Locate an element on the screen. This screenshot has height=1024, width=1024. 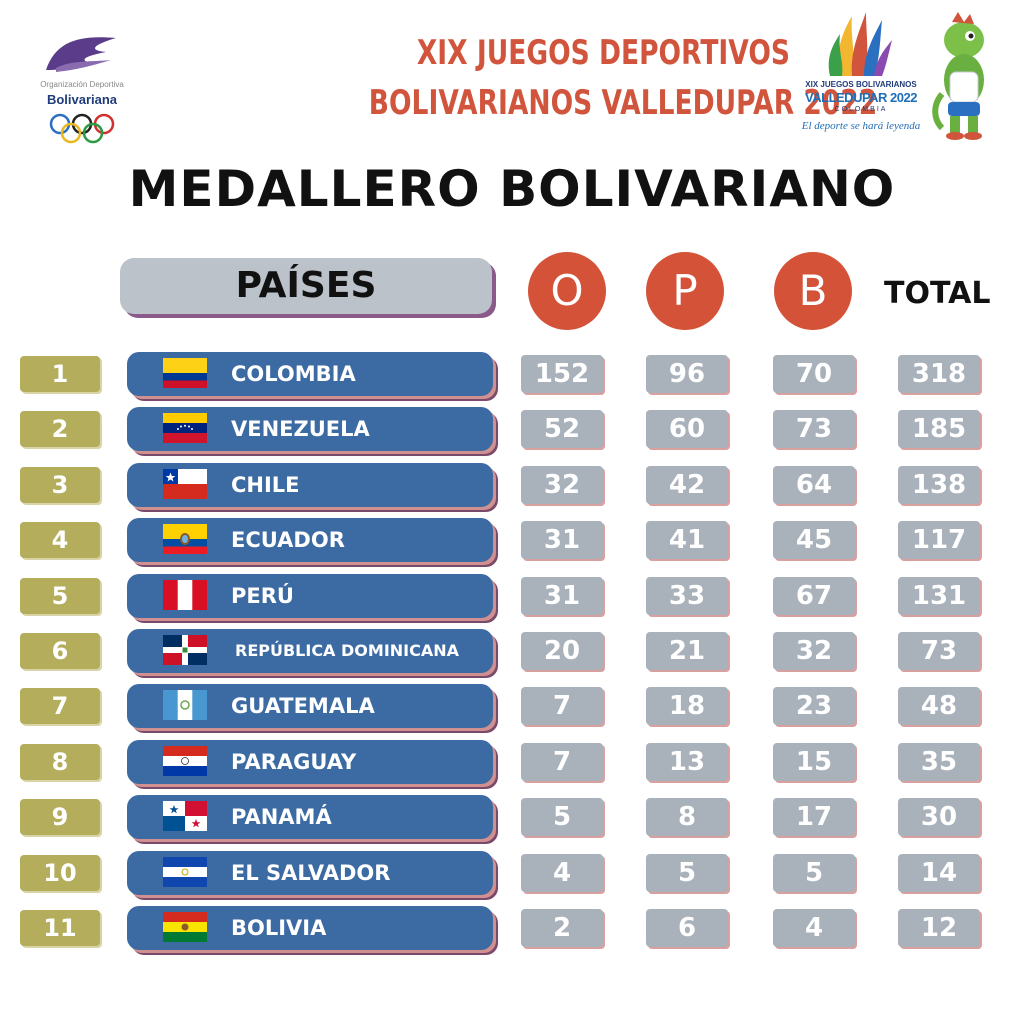
country-name: COLOMBIA is located at coordinates (293, 374).